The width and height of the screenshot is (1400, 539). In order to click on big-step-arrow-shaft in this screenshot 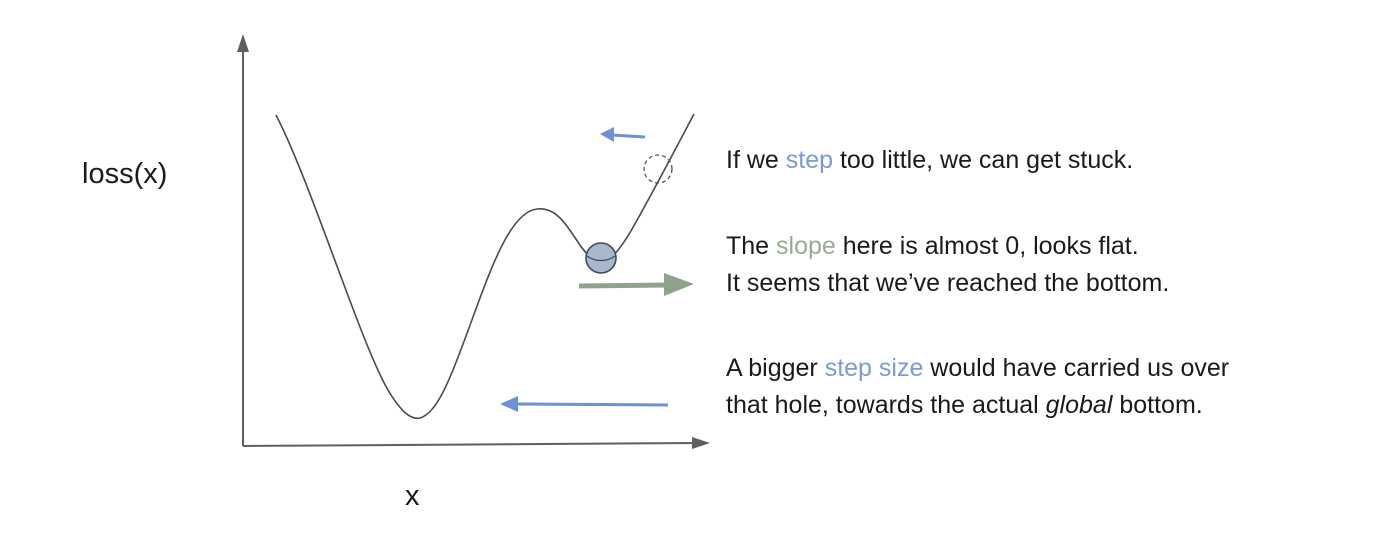, I will do `click(592, 404)`.